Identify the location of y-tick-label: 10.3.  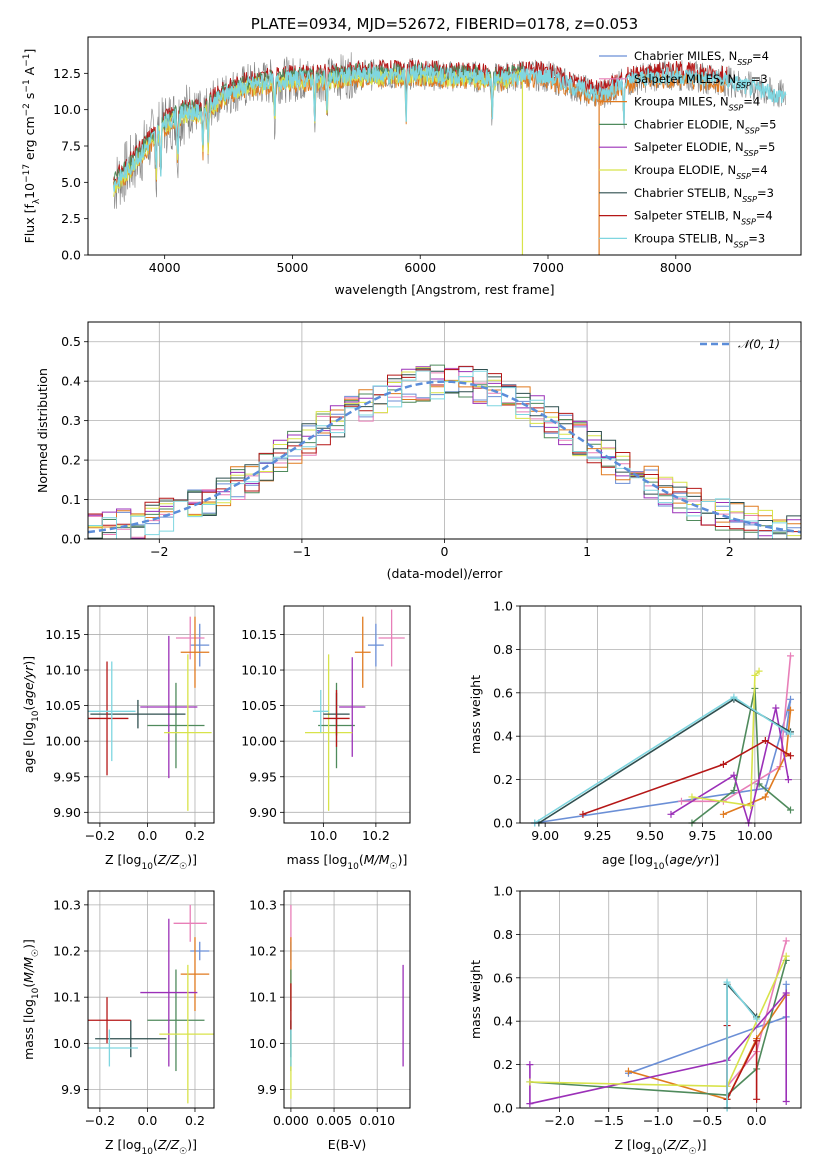
(67, 904).